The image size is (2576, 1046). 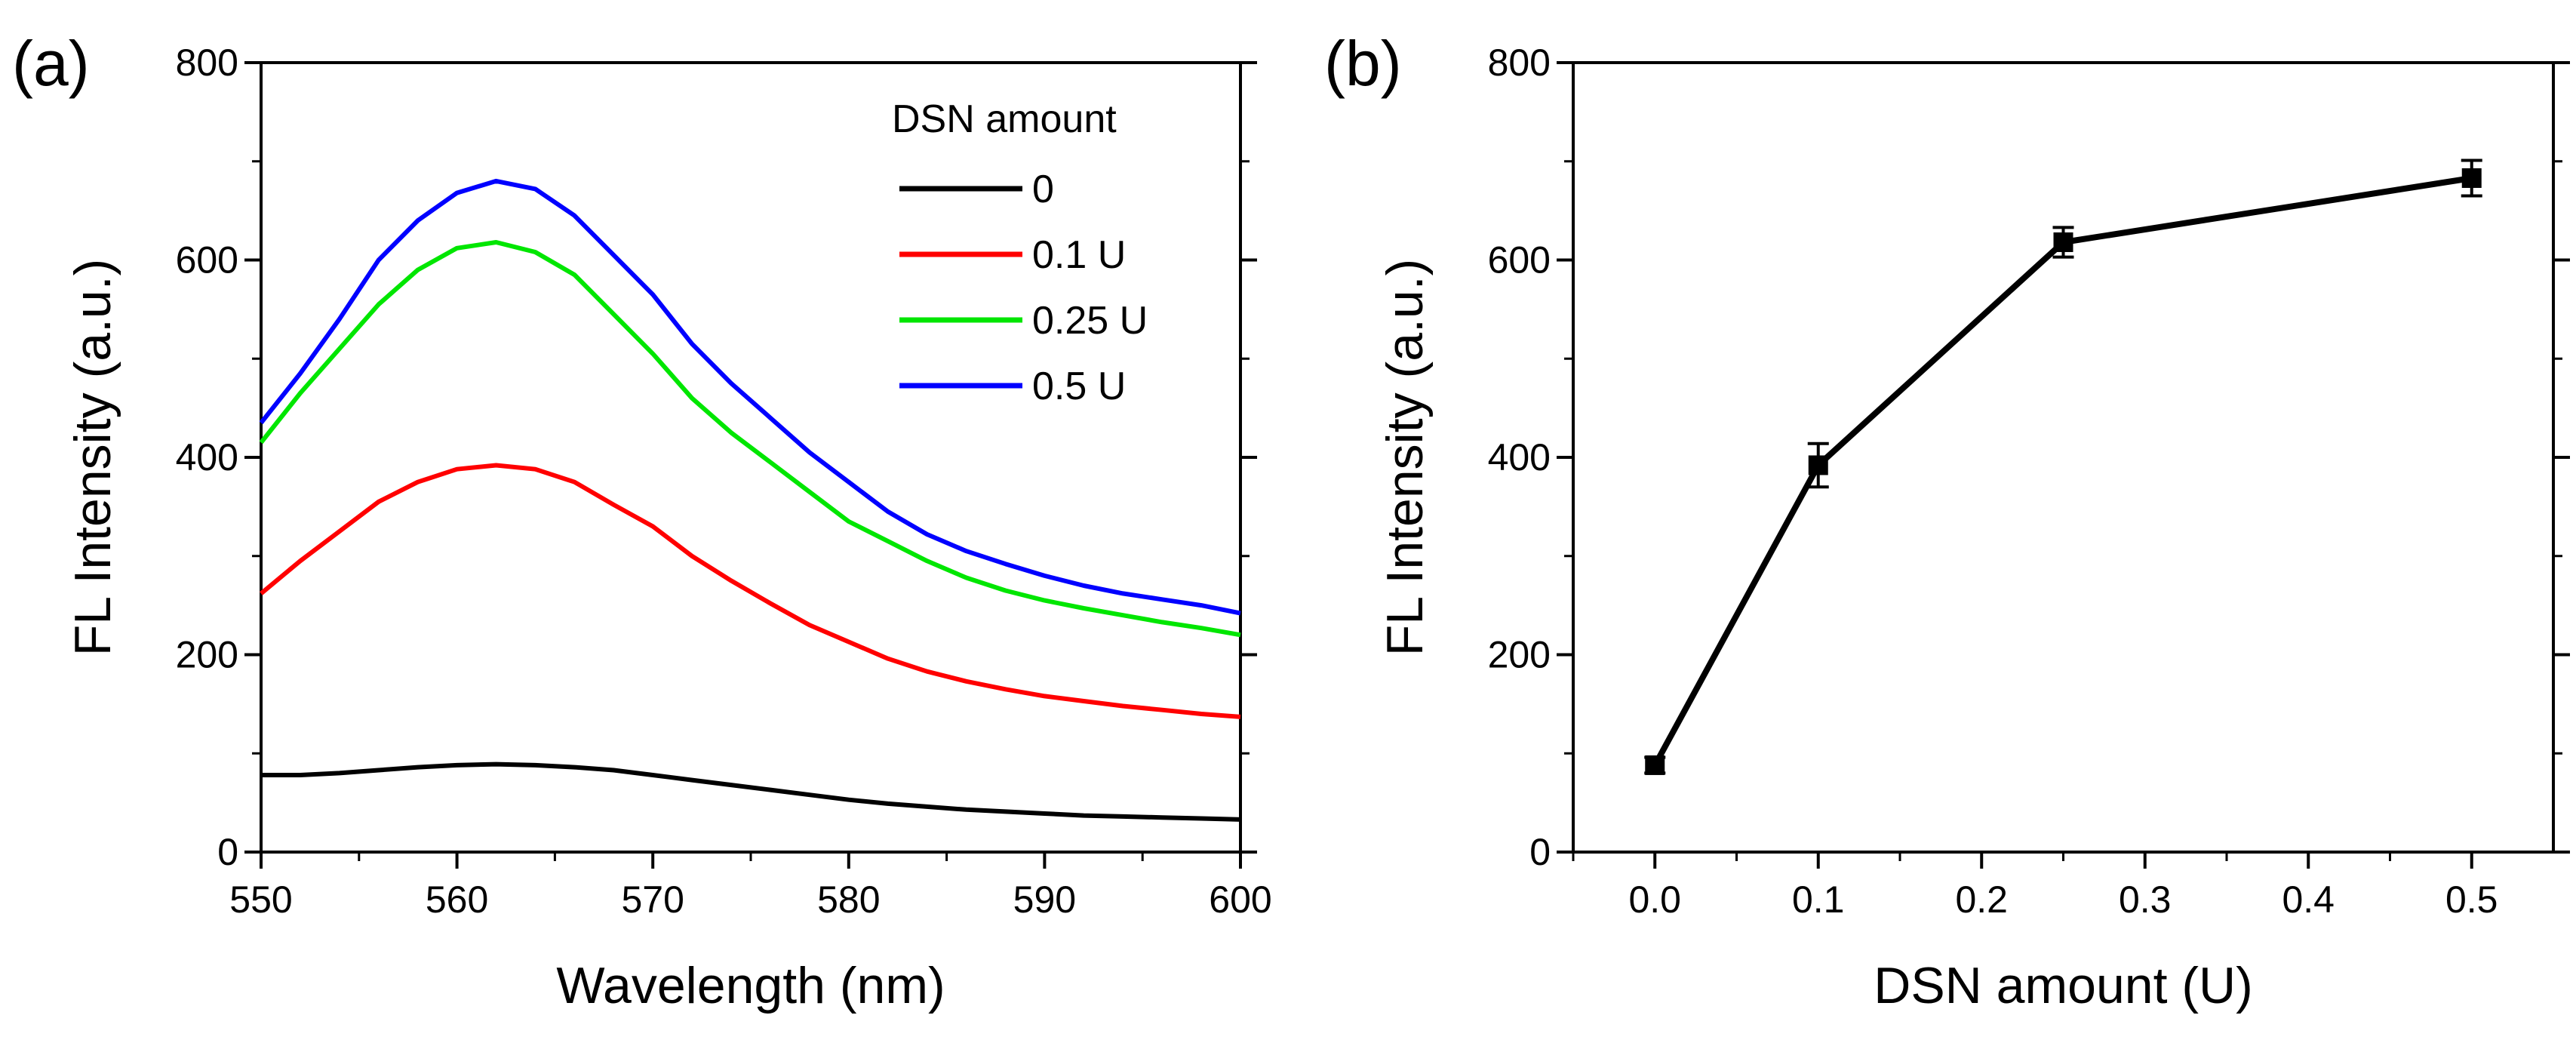 I want to click on panel-label: (a), so click(x=51, y=63).